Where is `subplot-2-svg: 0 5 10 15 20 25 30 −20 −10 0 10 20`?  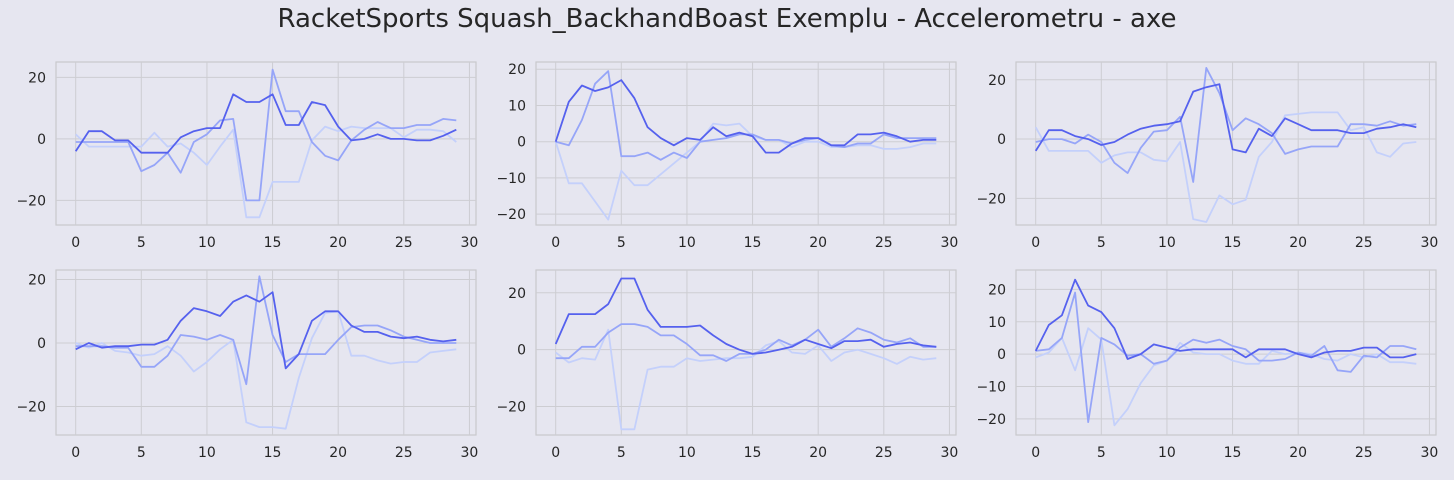
subplot-2-svg: 0 5 10 15 20 25 30 −20 −10 0 10 20 is located at coordinates (727, 156).